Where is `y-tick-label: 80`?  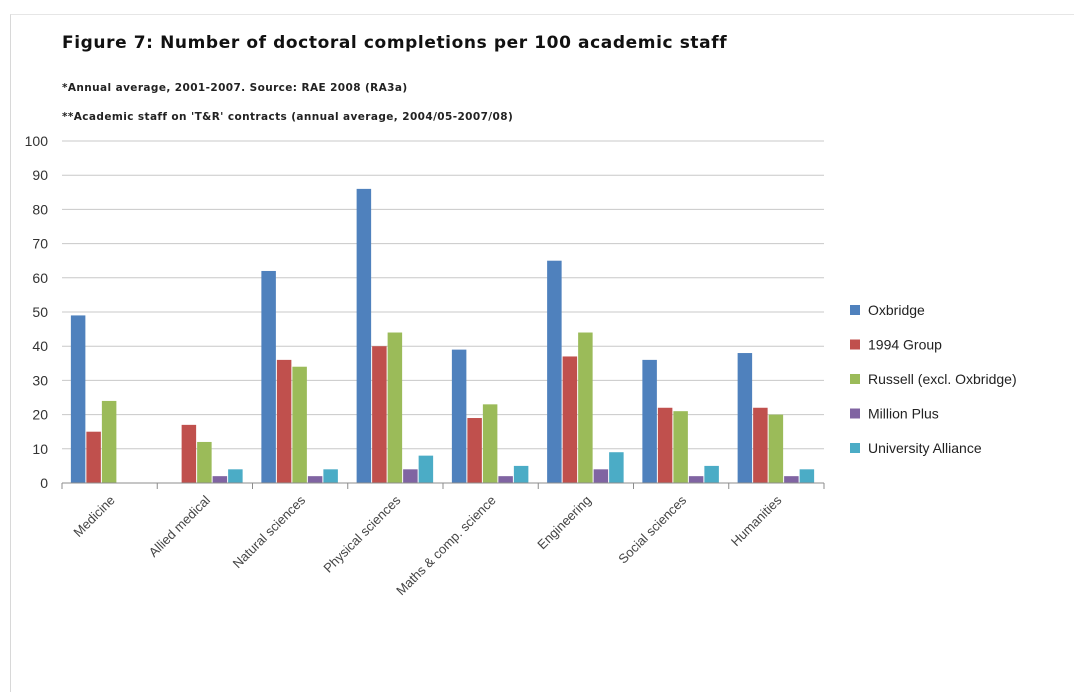 y-tick-label: 80 is located at coordinates (40, 209).